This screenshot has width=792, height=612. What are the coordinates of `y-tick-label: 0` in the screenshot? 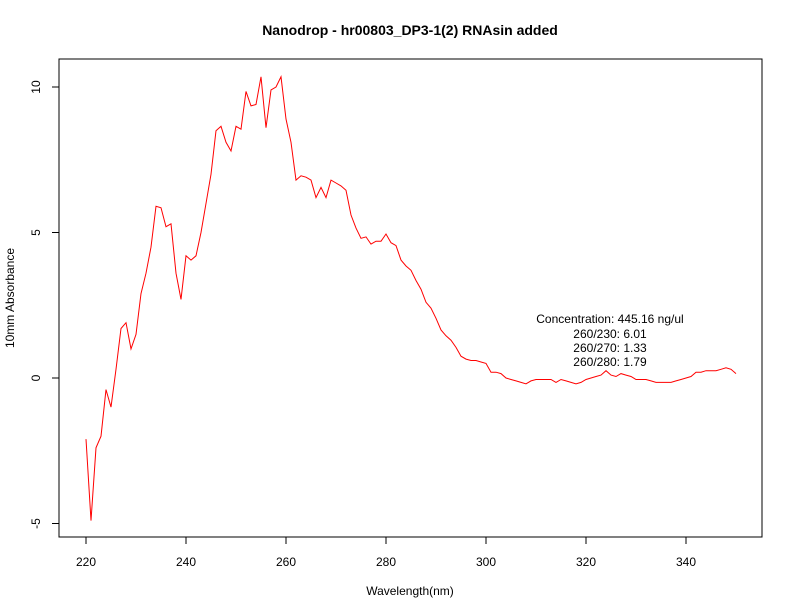 It's located at (36, 377).